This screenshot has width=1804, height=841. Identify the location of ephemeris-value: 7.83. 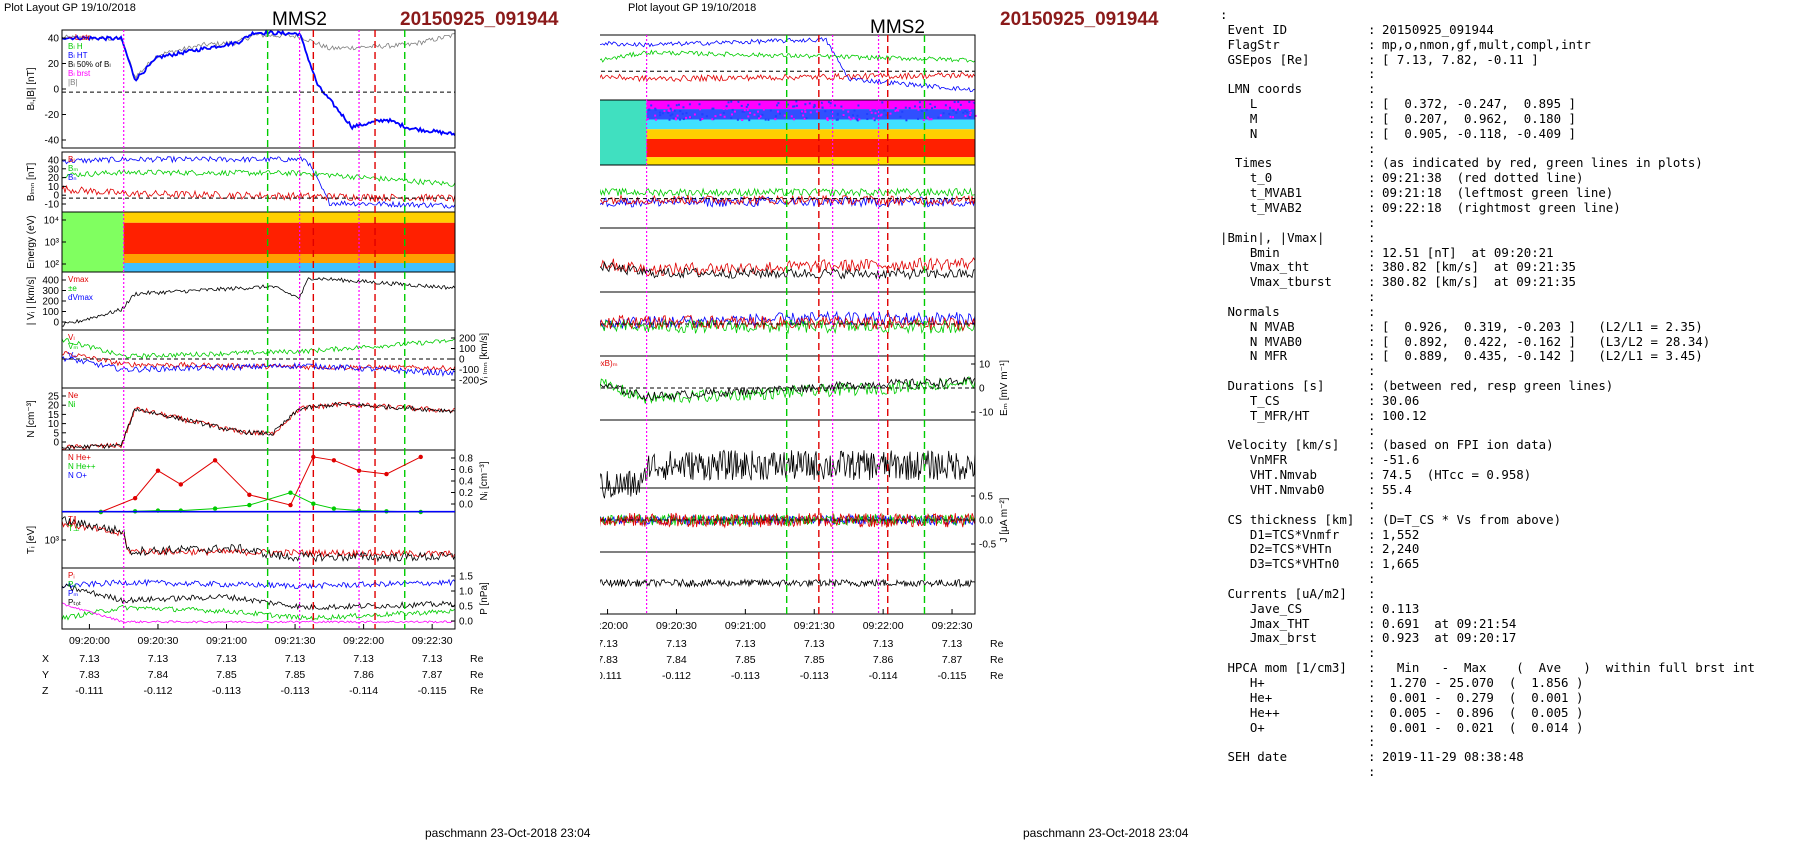
(609, 660).